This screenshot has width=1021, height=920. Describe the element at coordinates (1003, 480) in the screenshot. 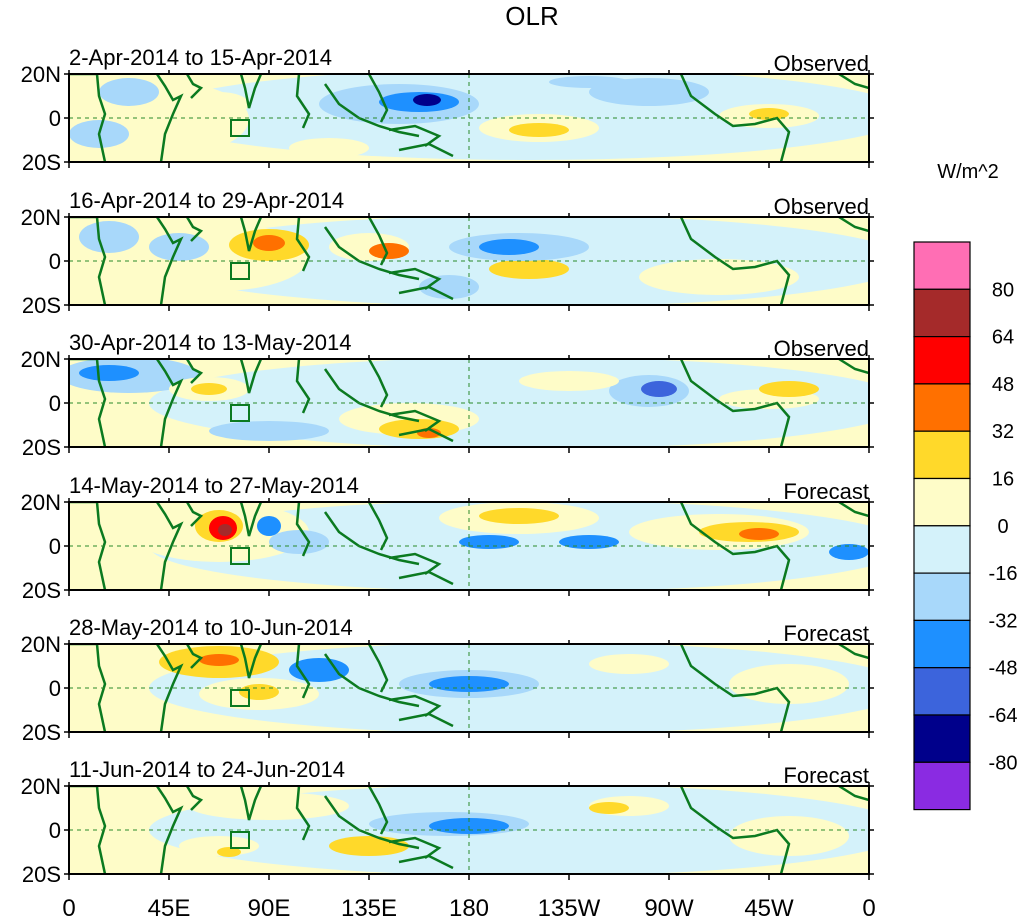

I see `colorbar-level-label: 16` at that location.